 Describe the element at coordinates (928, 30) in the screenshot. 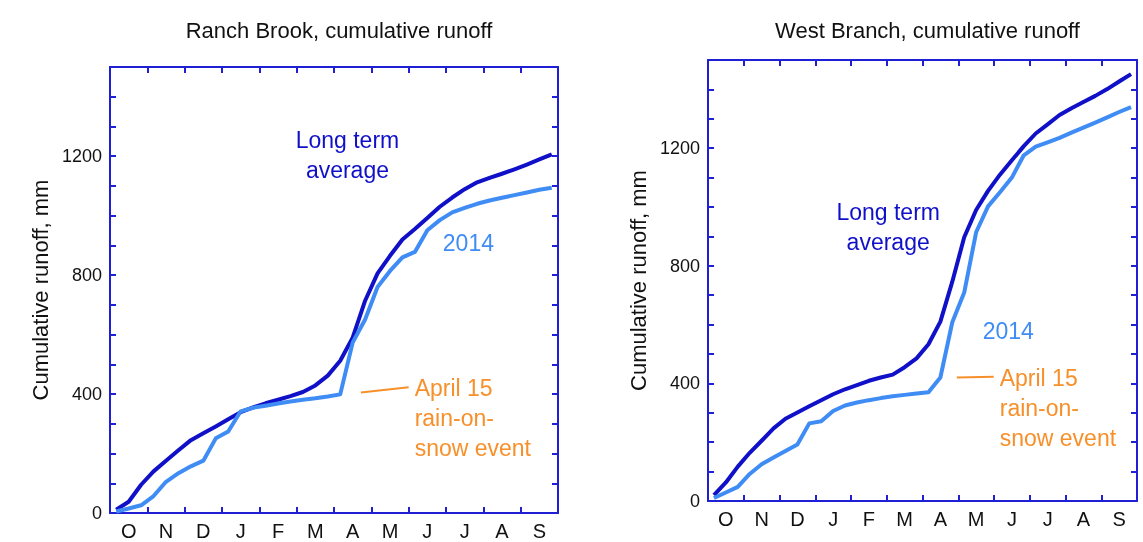

I see `chart-title: West Branch, cumulative runoff` at that location.